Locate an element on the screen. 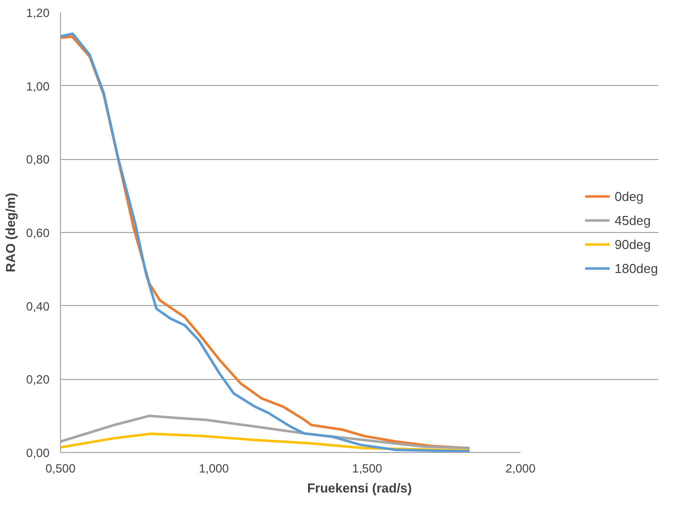 This screenshot has height=522, width=686. legend-label: 90deg is located at coordinates (632, 244).